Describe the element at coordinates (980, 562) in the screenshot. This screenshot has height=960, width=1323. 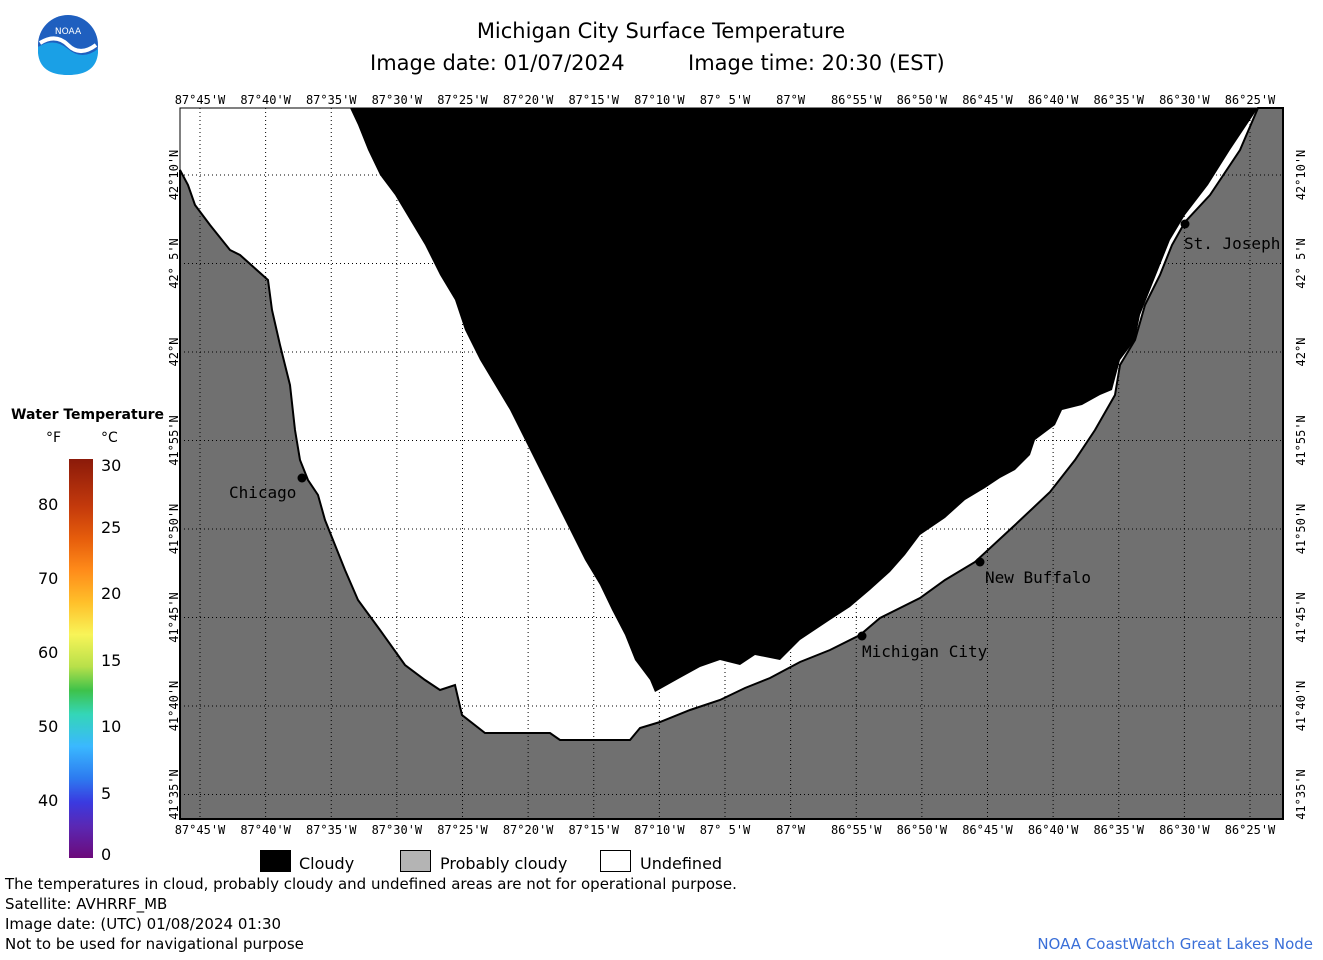
I see `new-buffalo-marker` at that location.